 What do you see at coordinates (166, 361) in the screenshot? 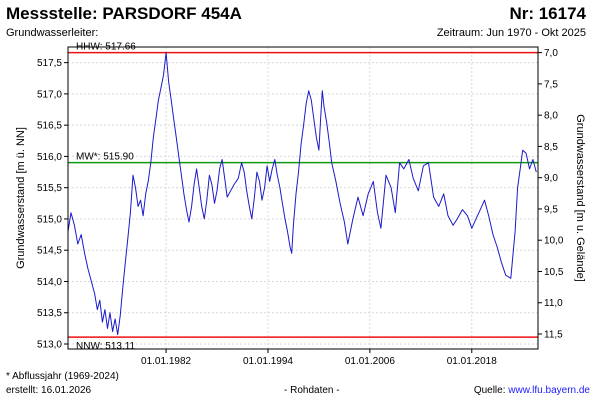
I see `x-tick-label-0: 01.01.1982` at bounding box center [166, 361].